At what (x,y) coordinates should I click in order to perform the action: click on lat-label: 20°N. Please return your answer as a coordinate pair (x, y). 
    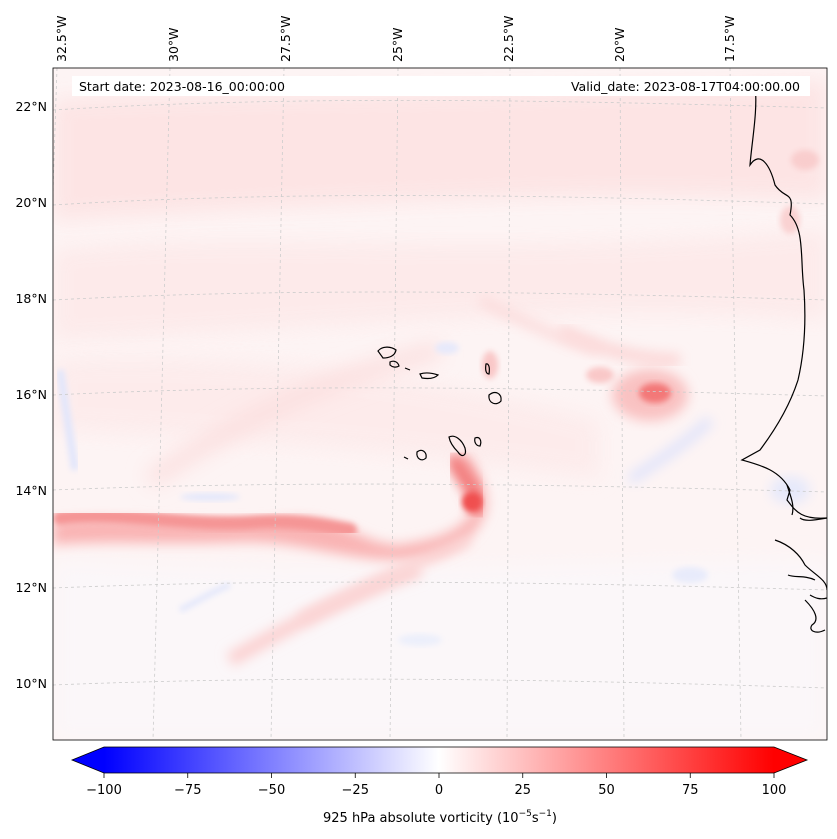
    Looking at the image, I should click on (31, 202).